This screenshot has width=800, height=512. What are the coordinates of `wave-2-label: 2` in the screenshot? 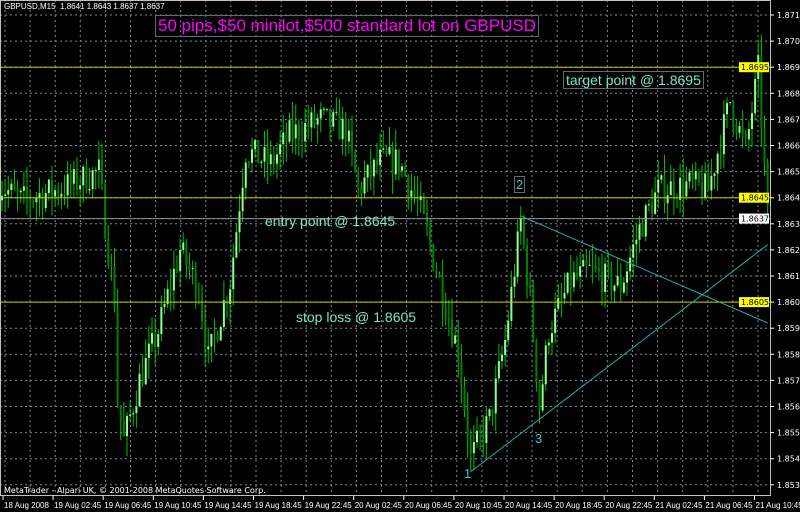 It's located at (520, 184).